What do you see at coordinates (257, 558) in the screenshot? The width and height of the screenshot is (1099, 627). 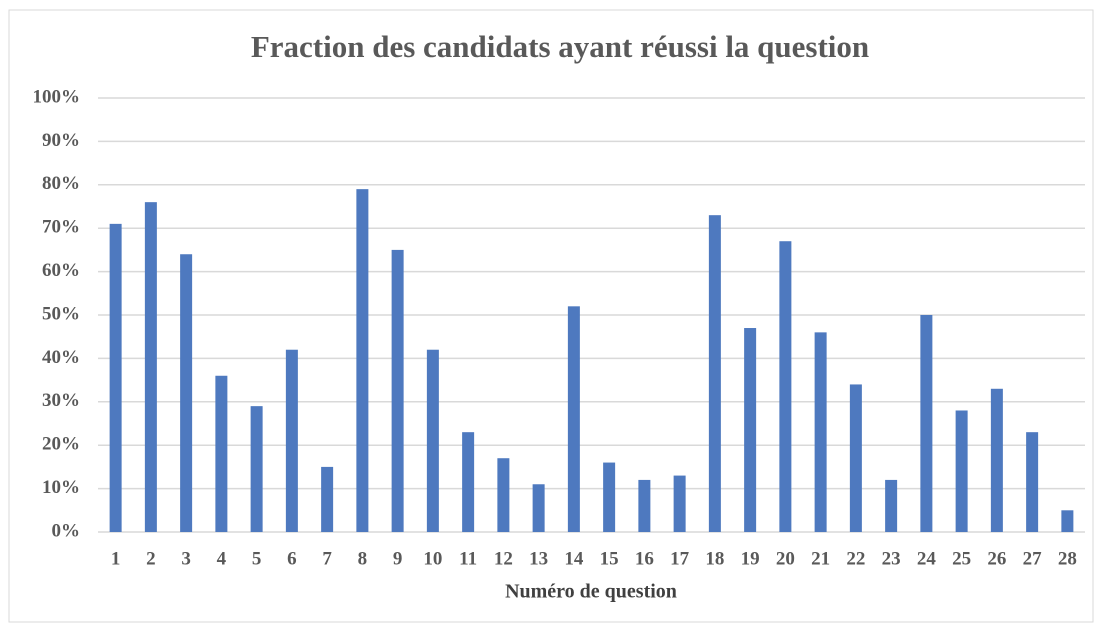 I see `x-tick-label: 5` at bounding box center [257, 558].